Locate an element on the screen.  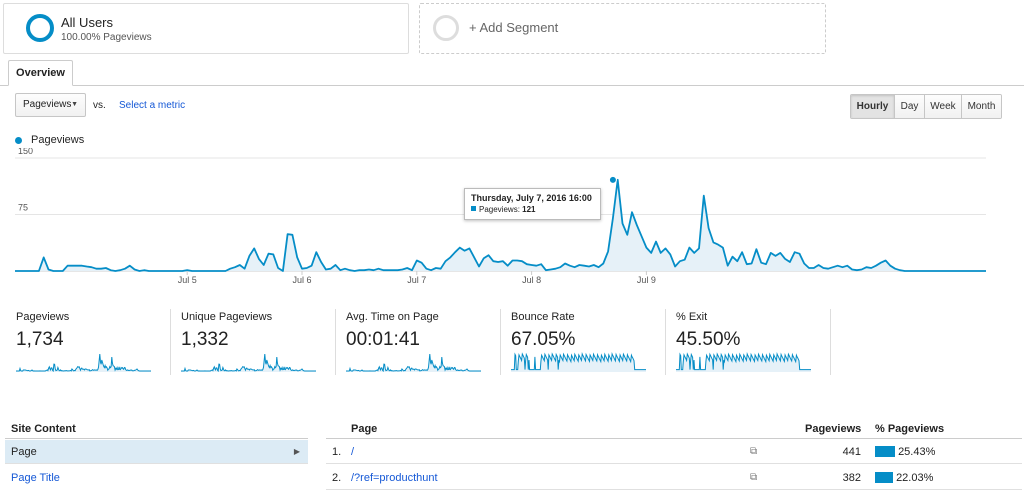
scorecard-label: Avg. Time on Page is located at coordinates (392, 317).